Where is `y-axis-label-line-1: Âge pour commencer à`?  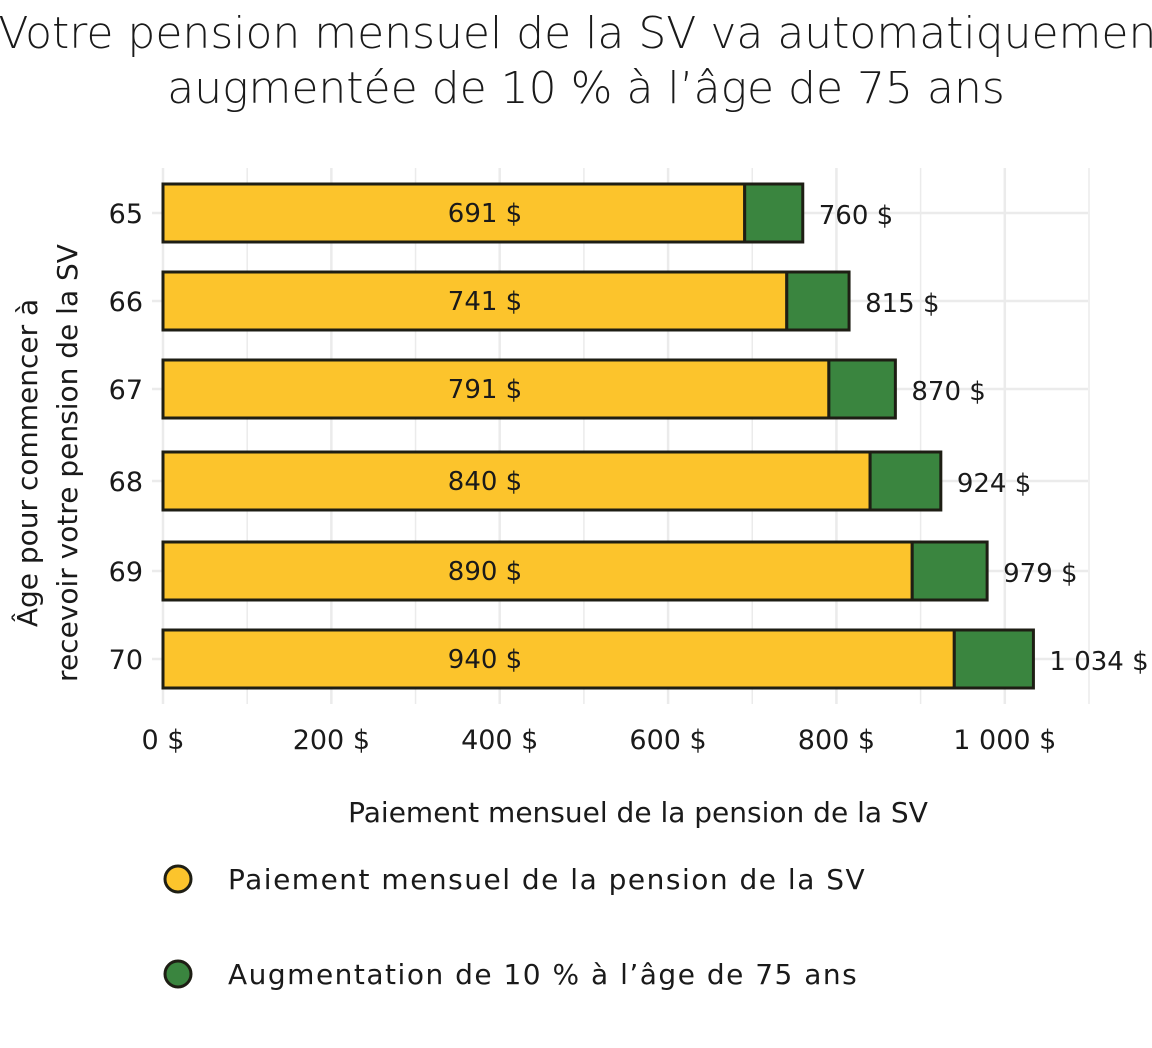
y-axis-label-line-1: Âge pour commencer à is located at coordinates (27, 463).